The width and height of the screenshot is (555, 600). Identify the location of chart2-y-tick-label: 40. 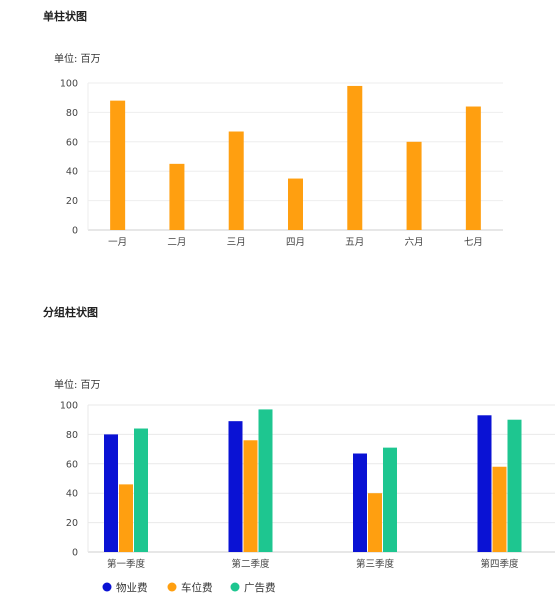
(72, 494).